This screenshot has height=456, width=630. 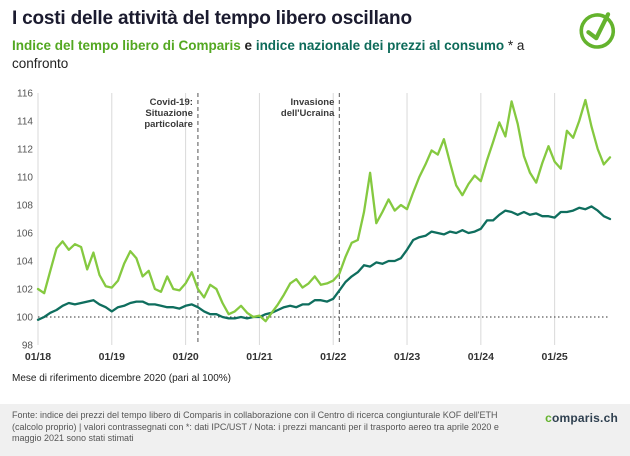 I want to click on legend-comparis-index: Indice del tempo libero di Comparis, so click(x=126, y=45).